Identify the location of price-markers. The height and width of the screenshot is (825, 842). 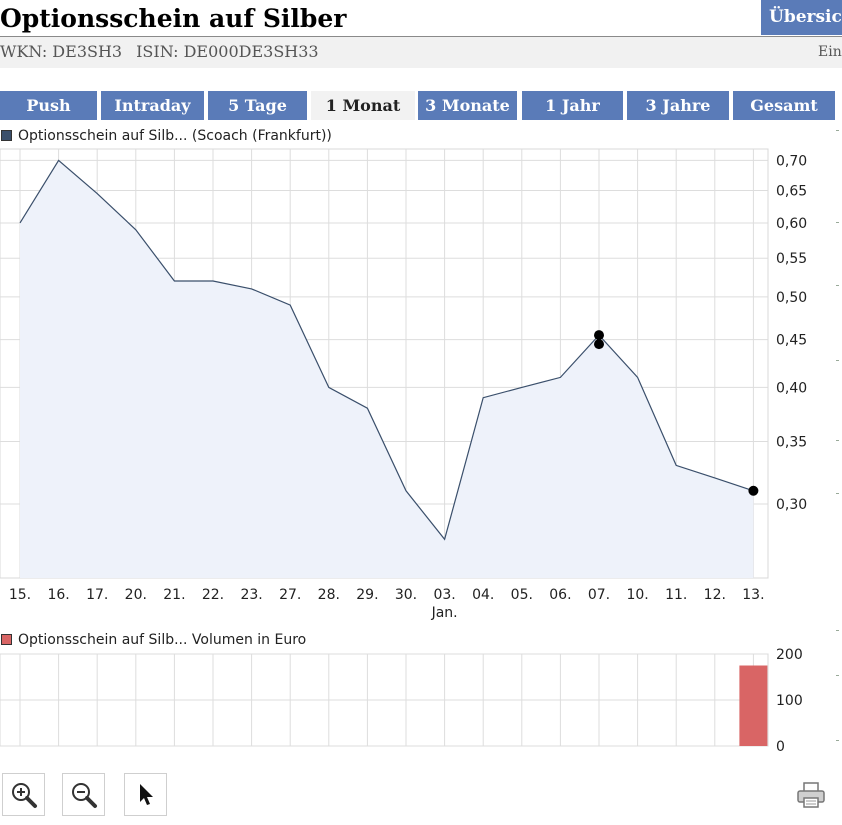
(676, 413).